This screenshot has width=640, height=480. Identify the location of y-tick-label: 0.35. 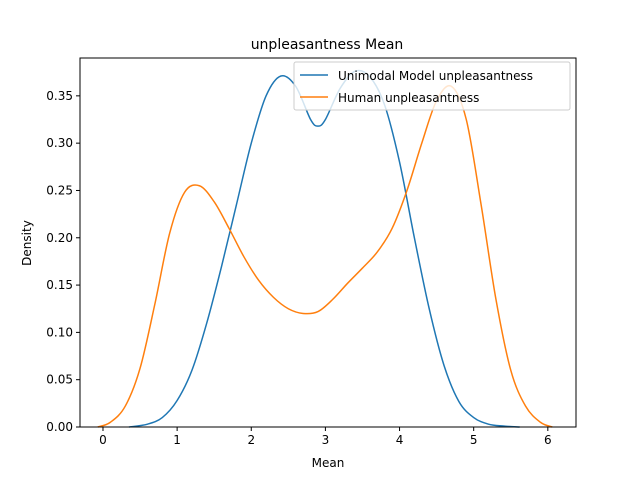
(59, 96).